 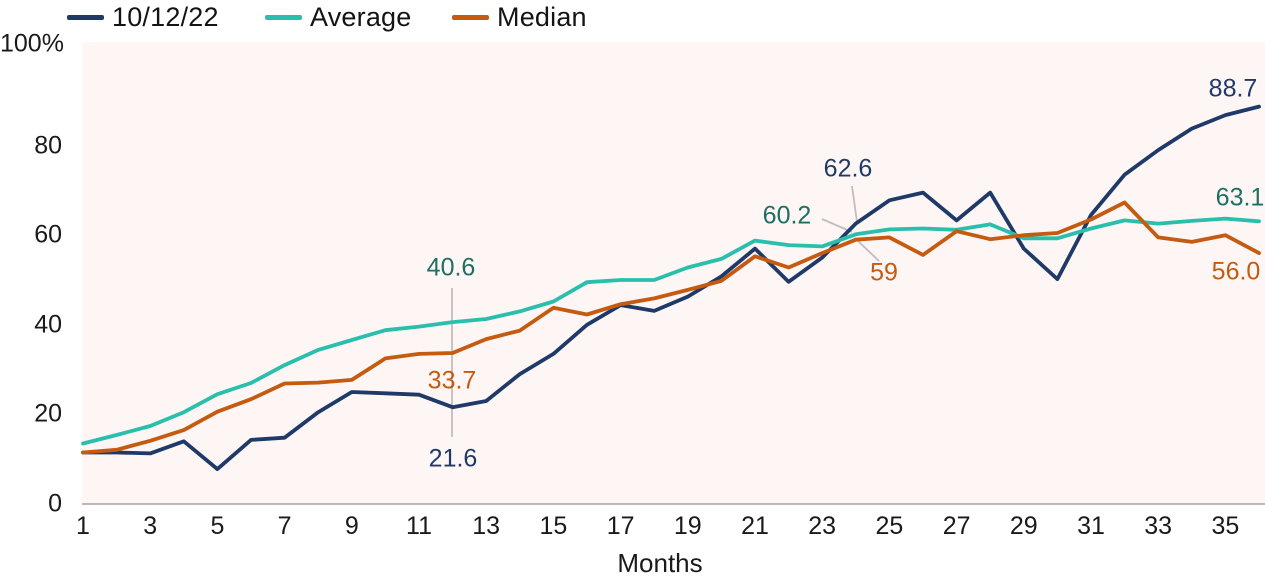 What do you see at coordinates (351, 526) in the screenshot?
I see `x-tick-9: 9` at bounding box center [351, 526].